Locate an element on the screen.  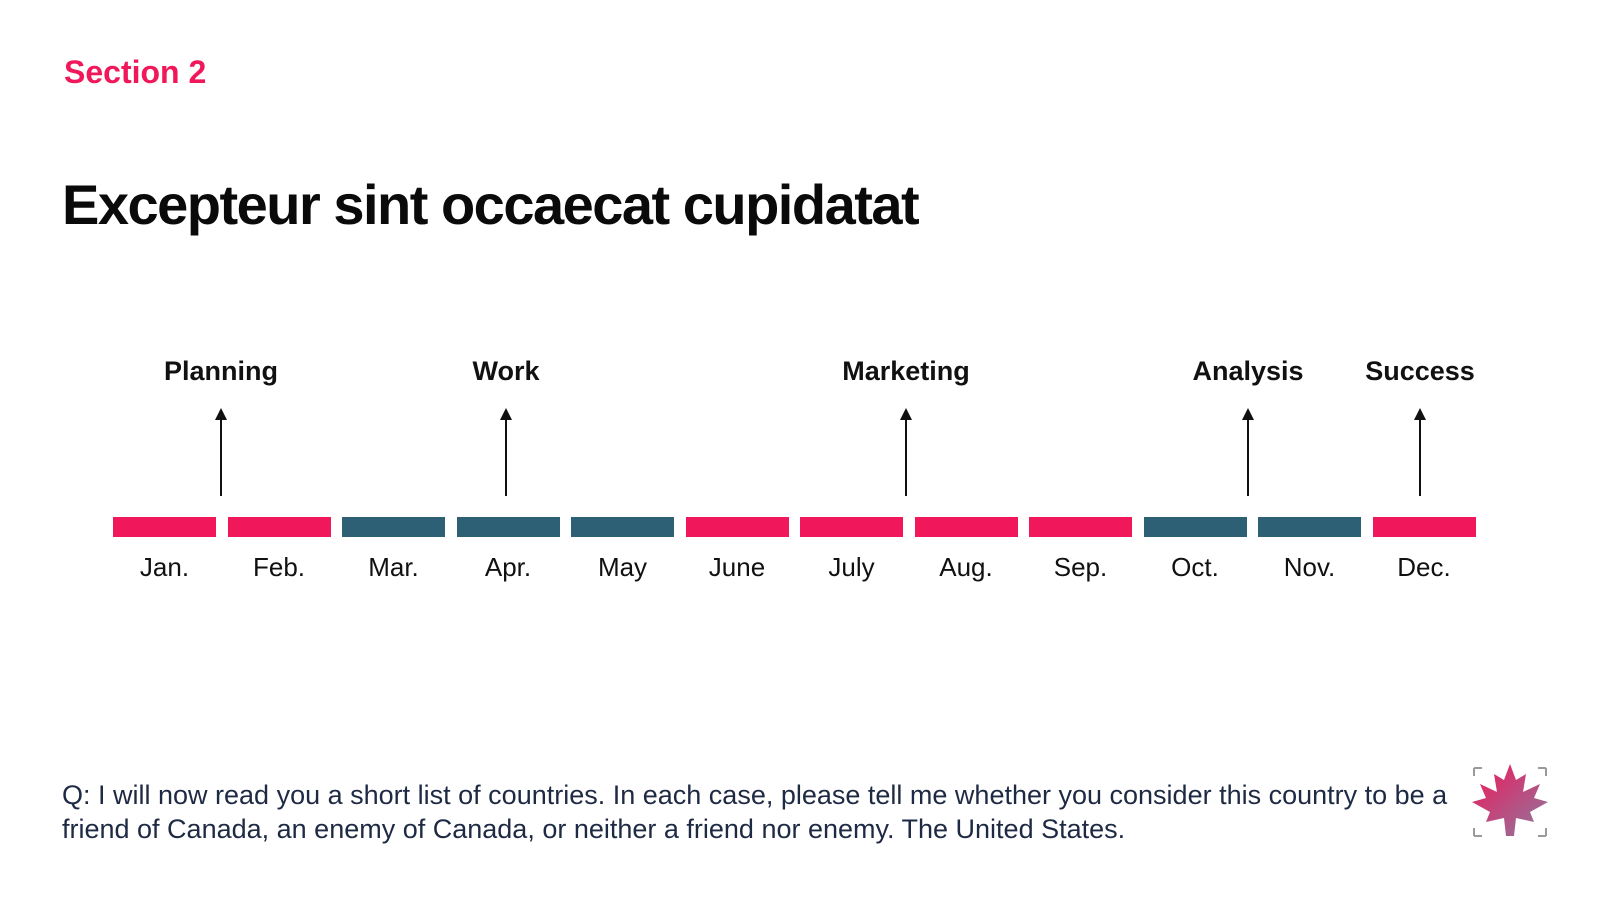
milestone-label-marketing: Marketing is located at coordinates (906, 371).